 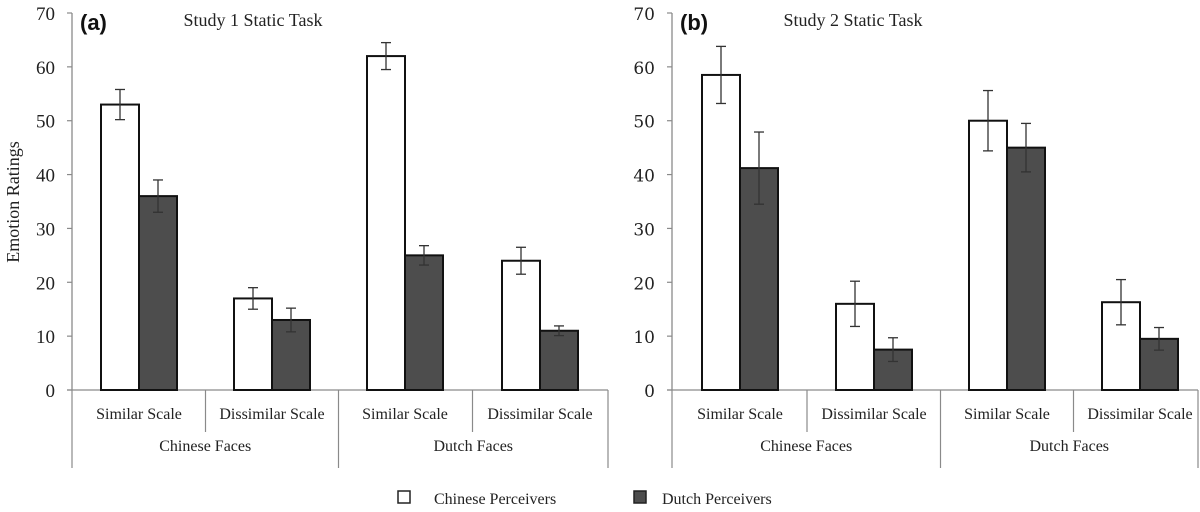 What do you see at coordinates (13, 202) in the screenshot?
I see `y-axis-label: Emotion Ratings` at bounding box center [13, 202].